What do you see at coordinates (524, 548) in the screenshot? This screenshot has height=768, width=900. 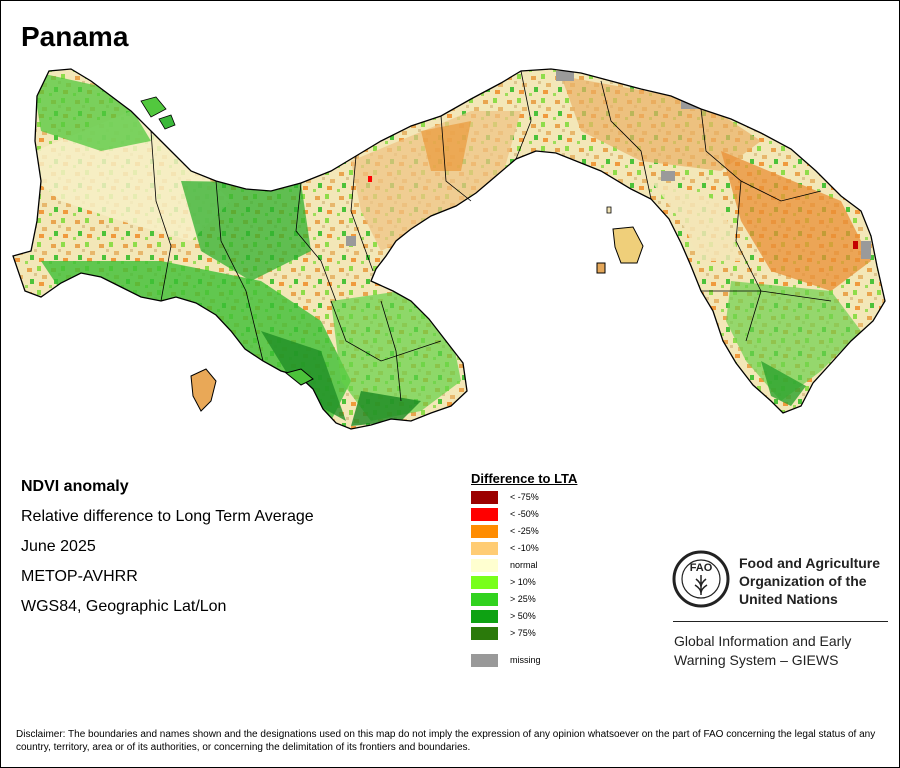 I see `legend-label-3: < -10%` at bounding box center [524, 548].